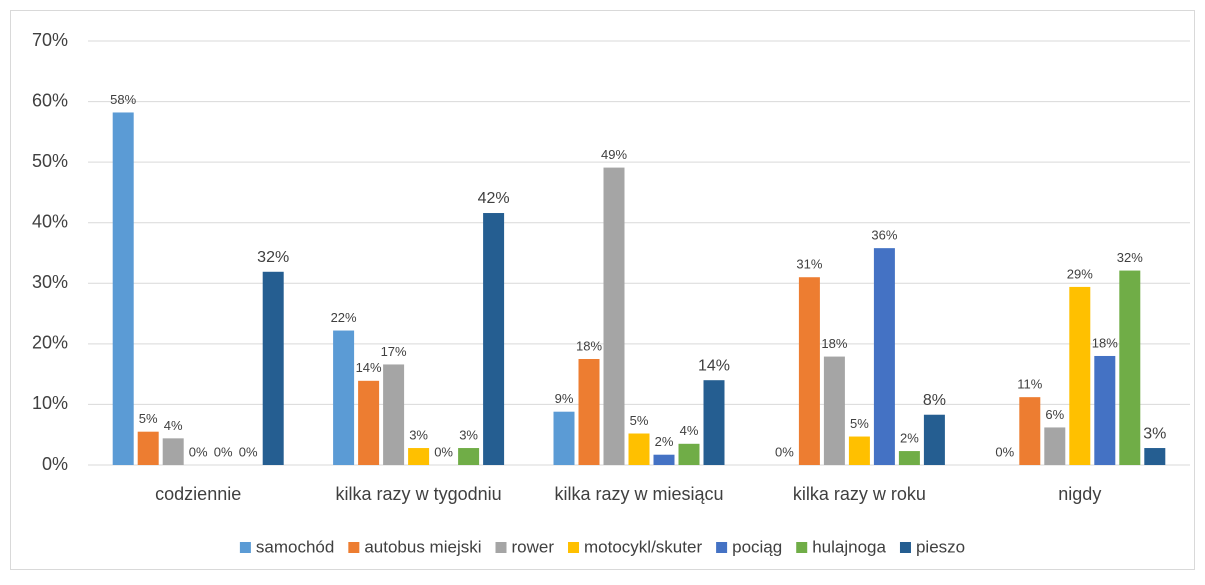 The width and height of the screenshot is (1205, 585). I want to click on legend-label: pociąg, so click(757, 546).